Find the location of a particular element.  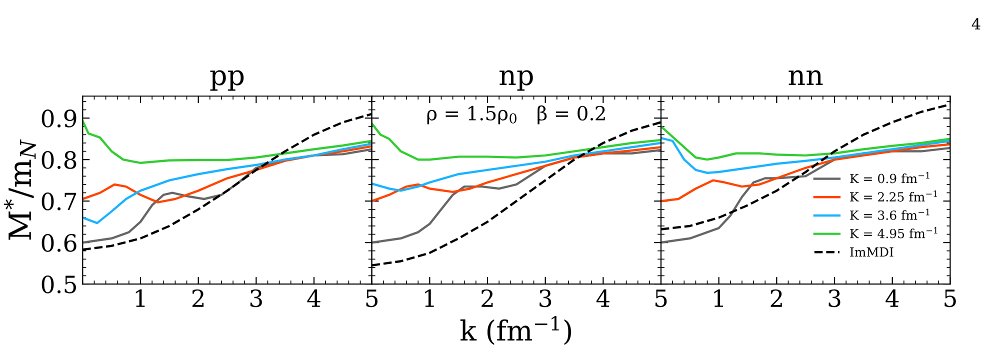

chart-title: nn is located at coordinates (805, 78).